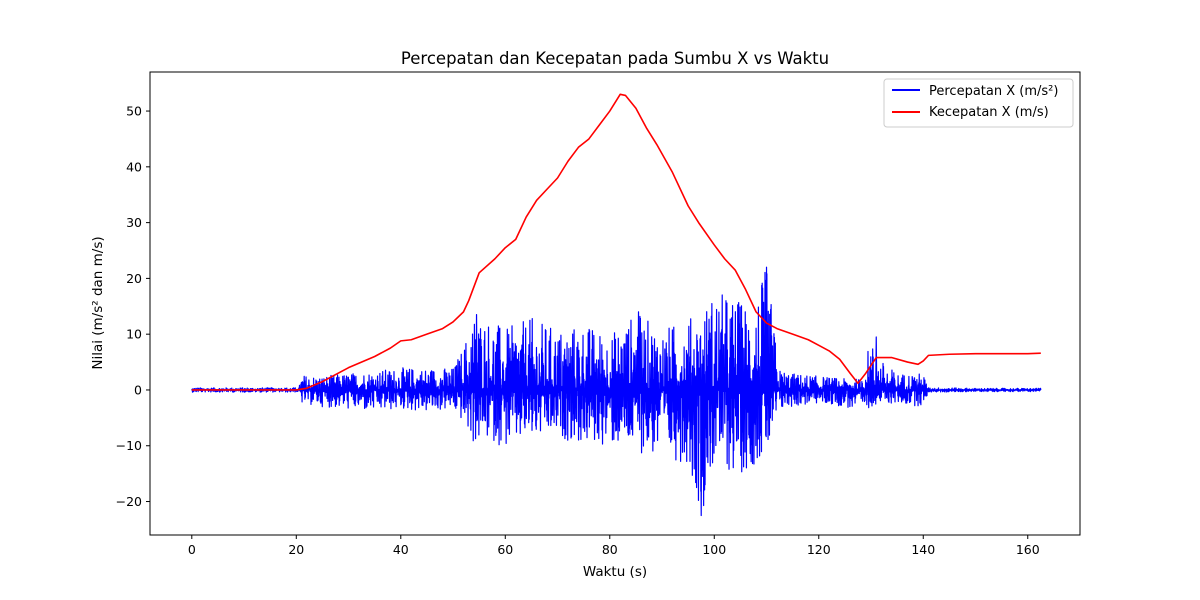 The height and width of the screenshot is (600, 1200). I want to click on y-tick-label: 30, so click(134, 222).